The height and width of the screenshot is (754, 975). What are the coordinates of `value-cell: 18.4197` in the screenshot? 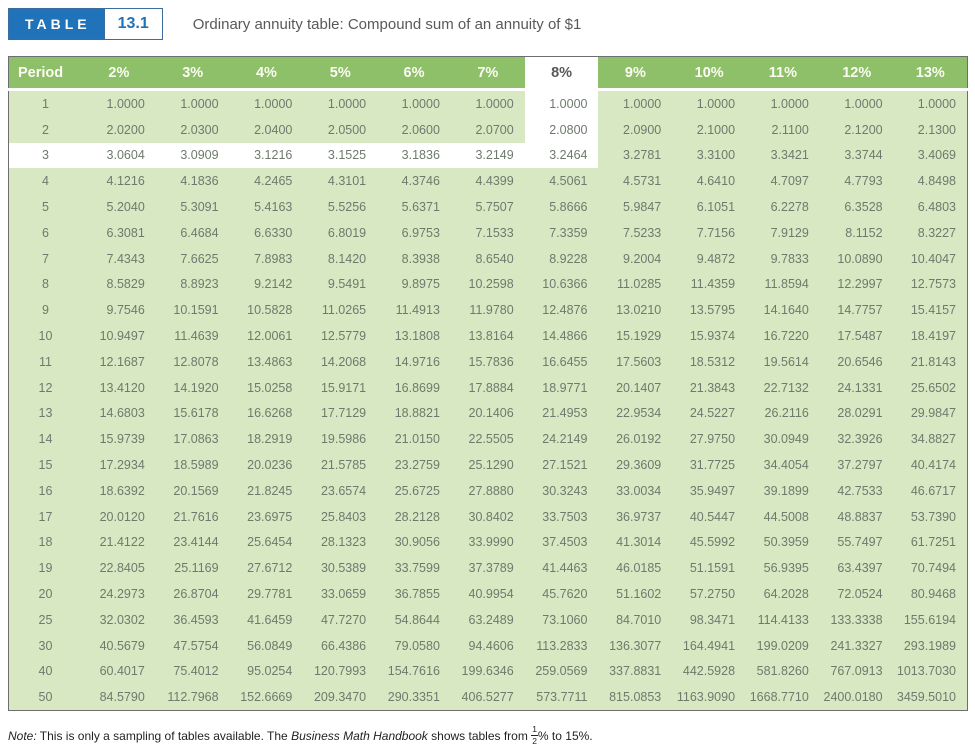 It's located at (930, 336).